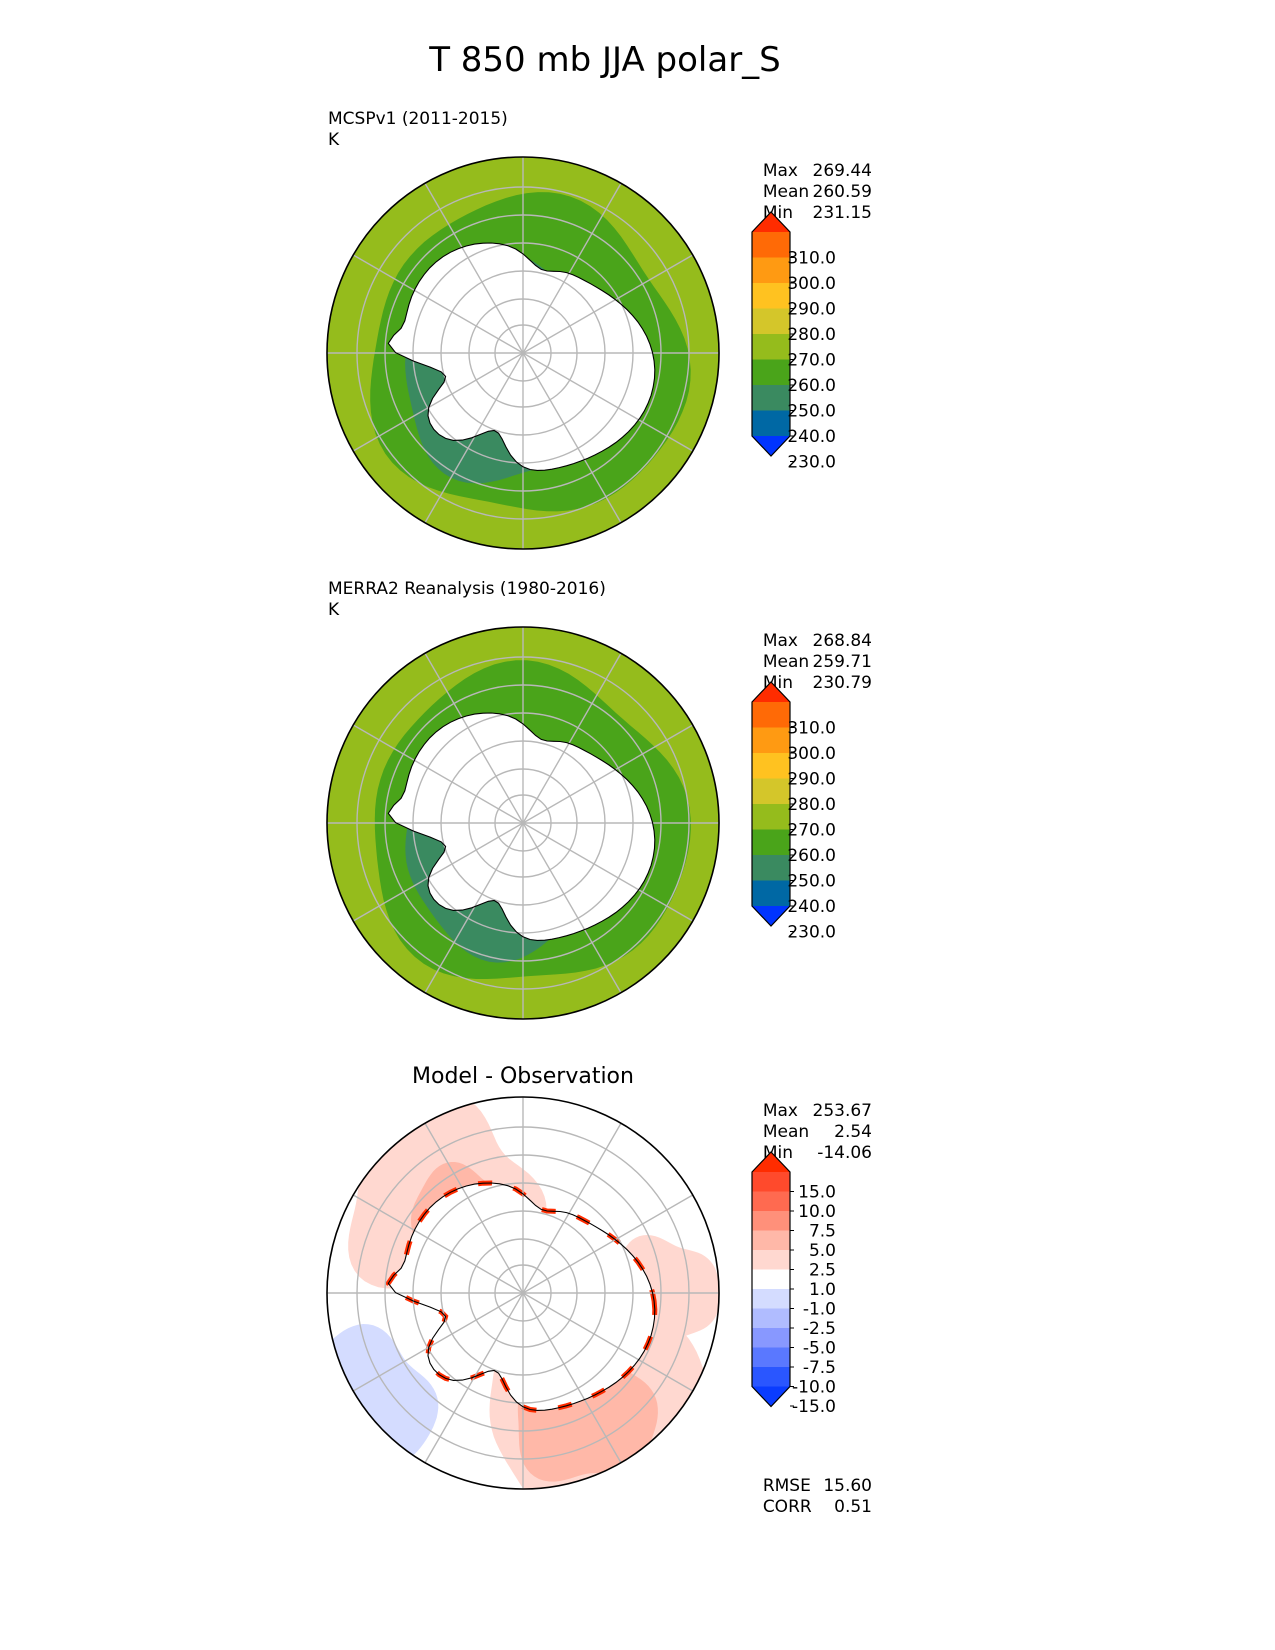 The image size is (1275, 1650). Describe the element at coordinates (523, 1076) in the screenshot. I see `panel-3-title: Model - Observation` at that location.